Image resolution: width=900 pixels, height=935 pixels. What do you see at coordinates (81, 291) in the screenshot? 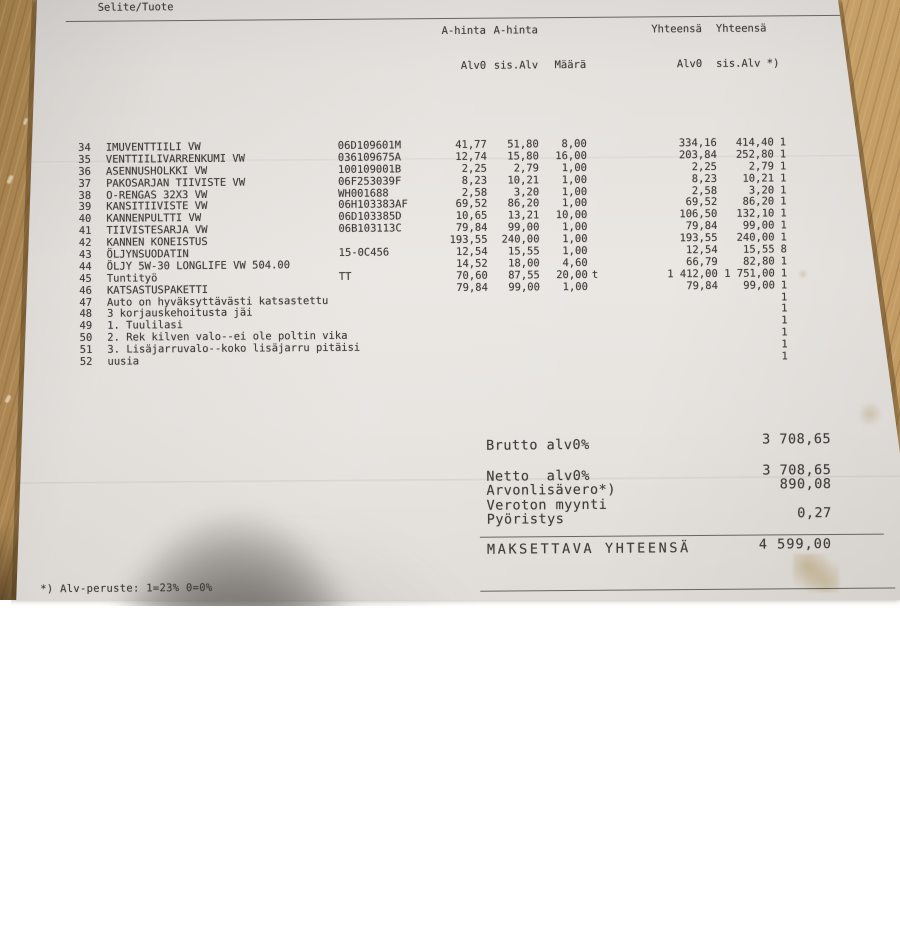
I see `cell-num: 46` at bounding box center [81, 291].